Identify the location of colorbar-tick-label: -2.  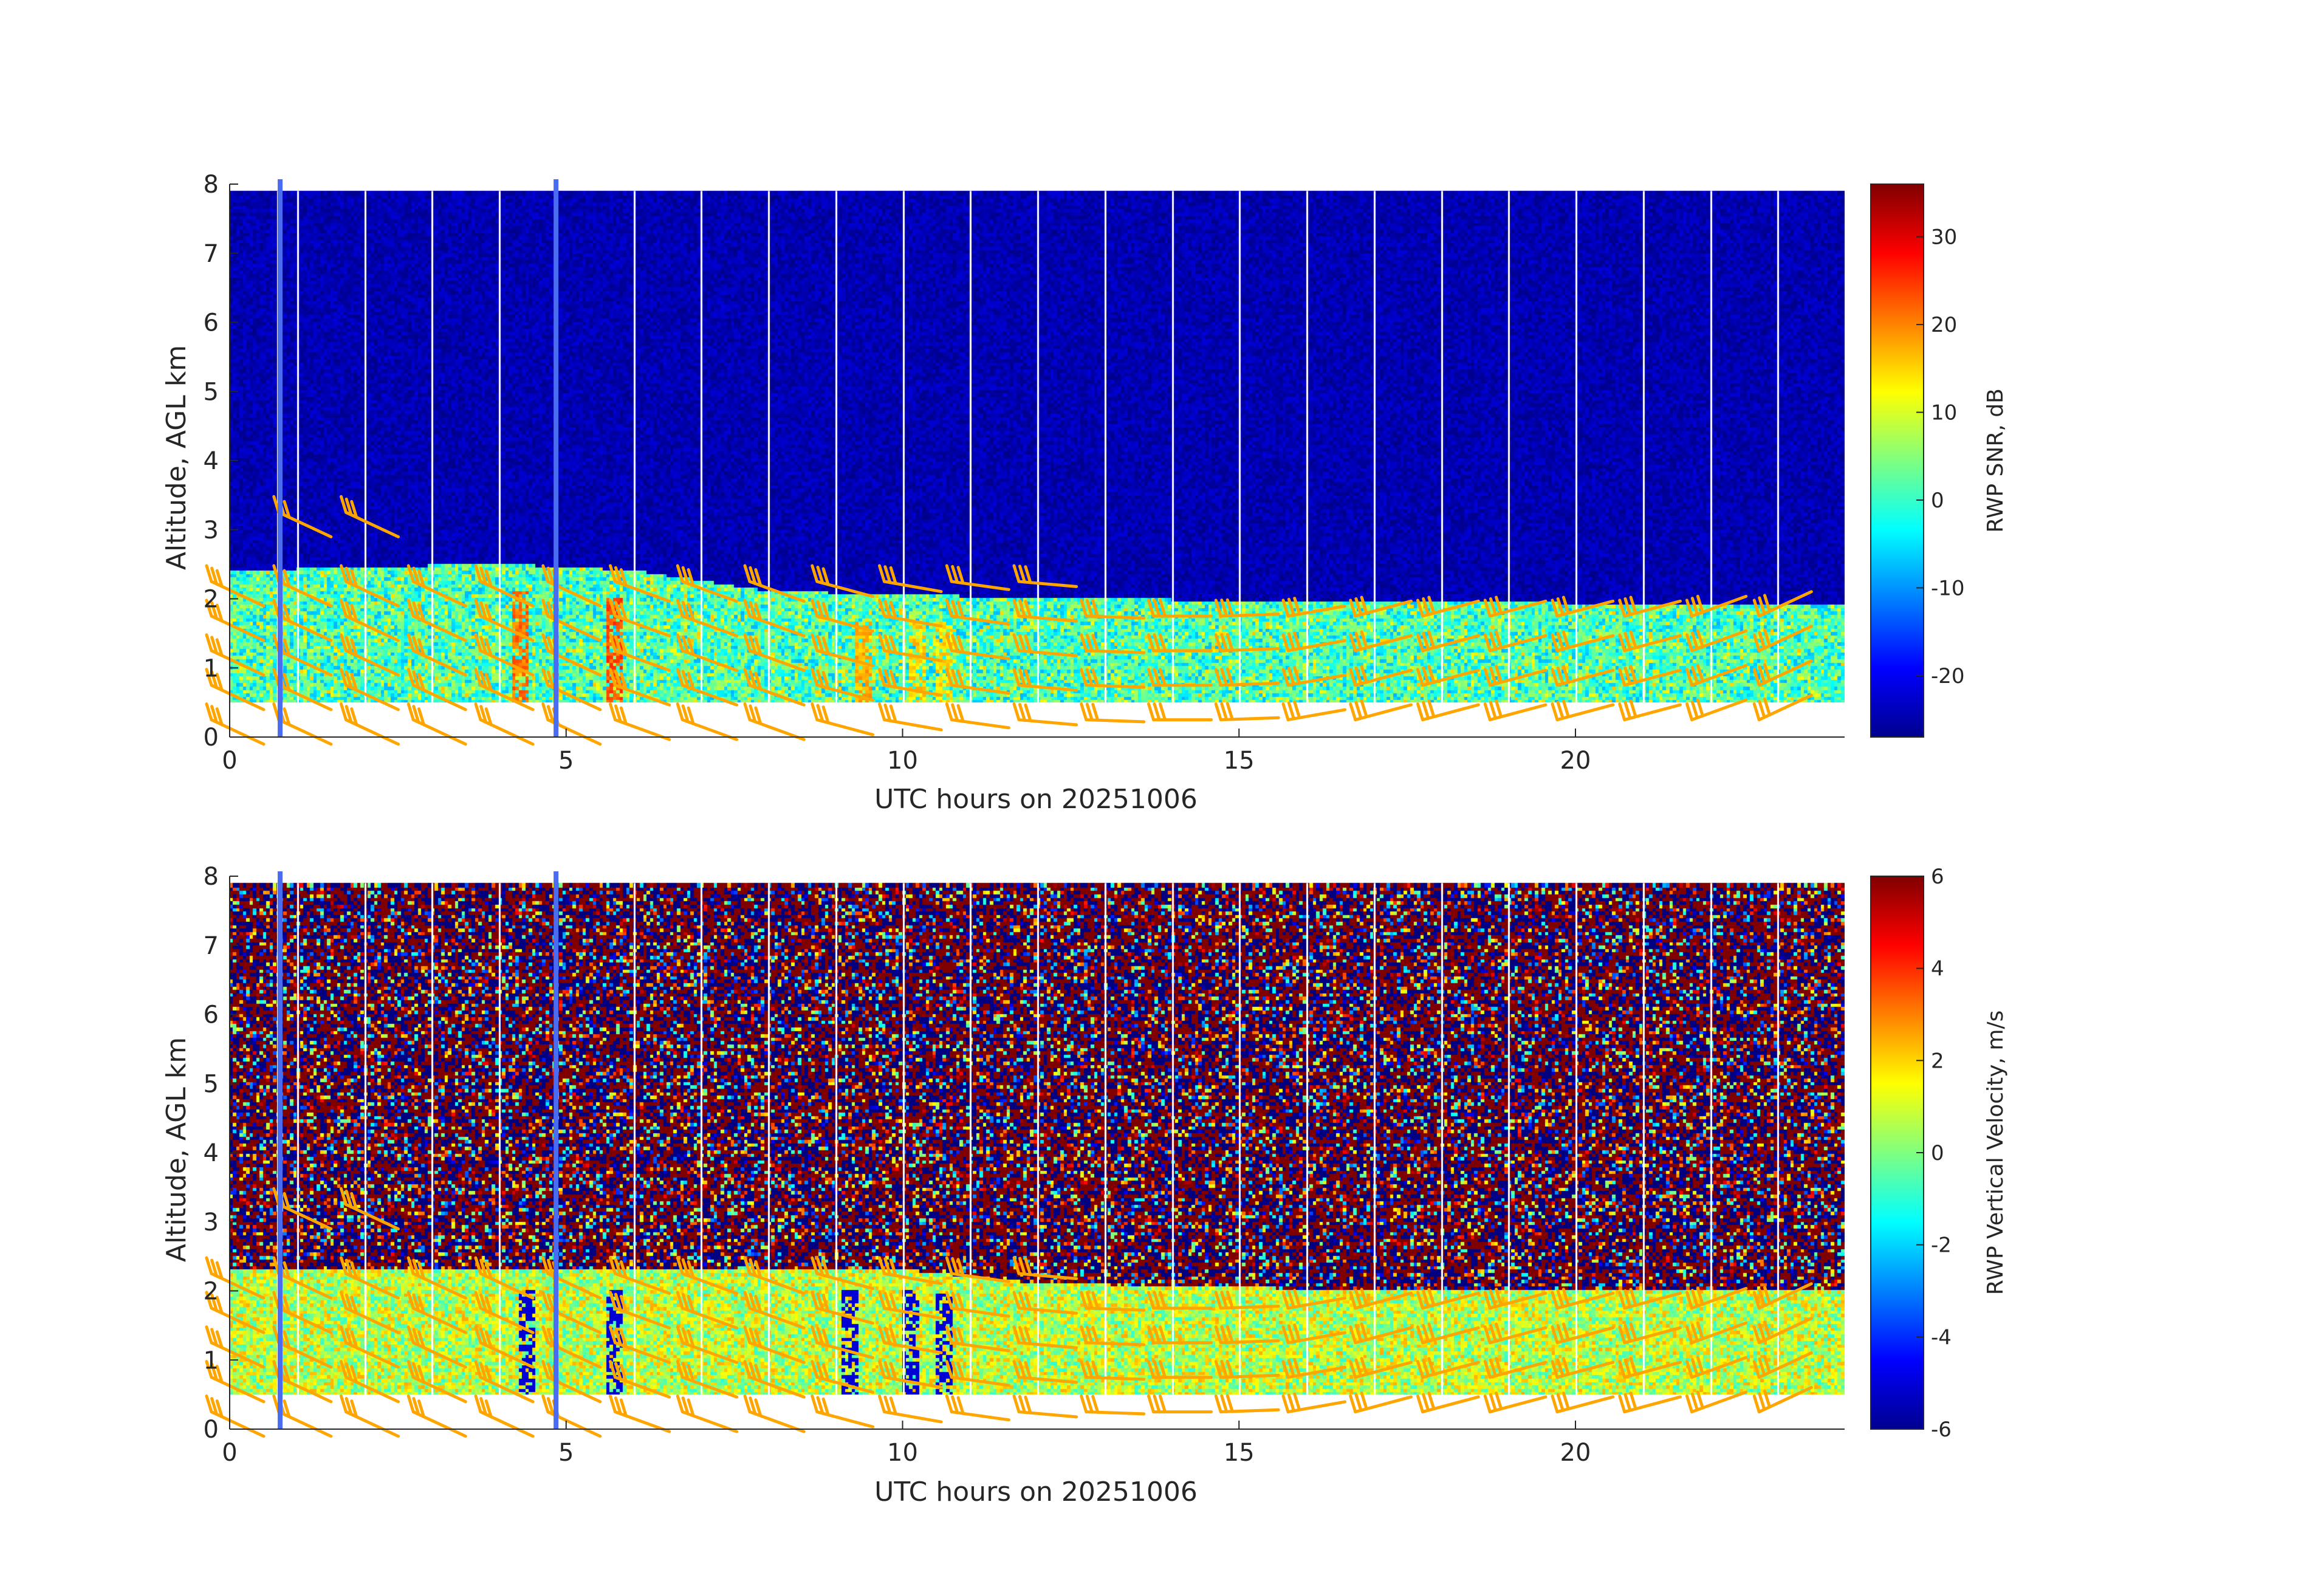
(1942, 1245).